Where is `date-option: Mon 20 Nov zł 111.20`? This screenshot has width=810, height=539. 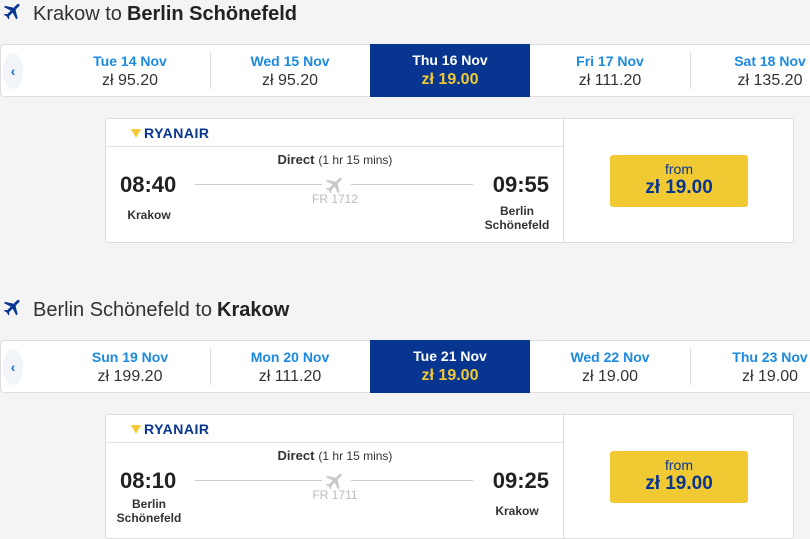 date-option: Mon 20 Nov zł 111.20 is located at coordinates (290, 366).